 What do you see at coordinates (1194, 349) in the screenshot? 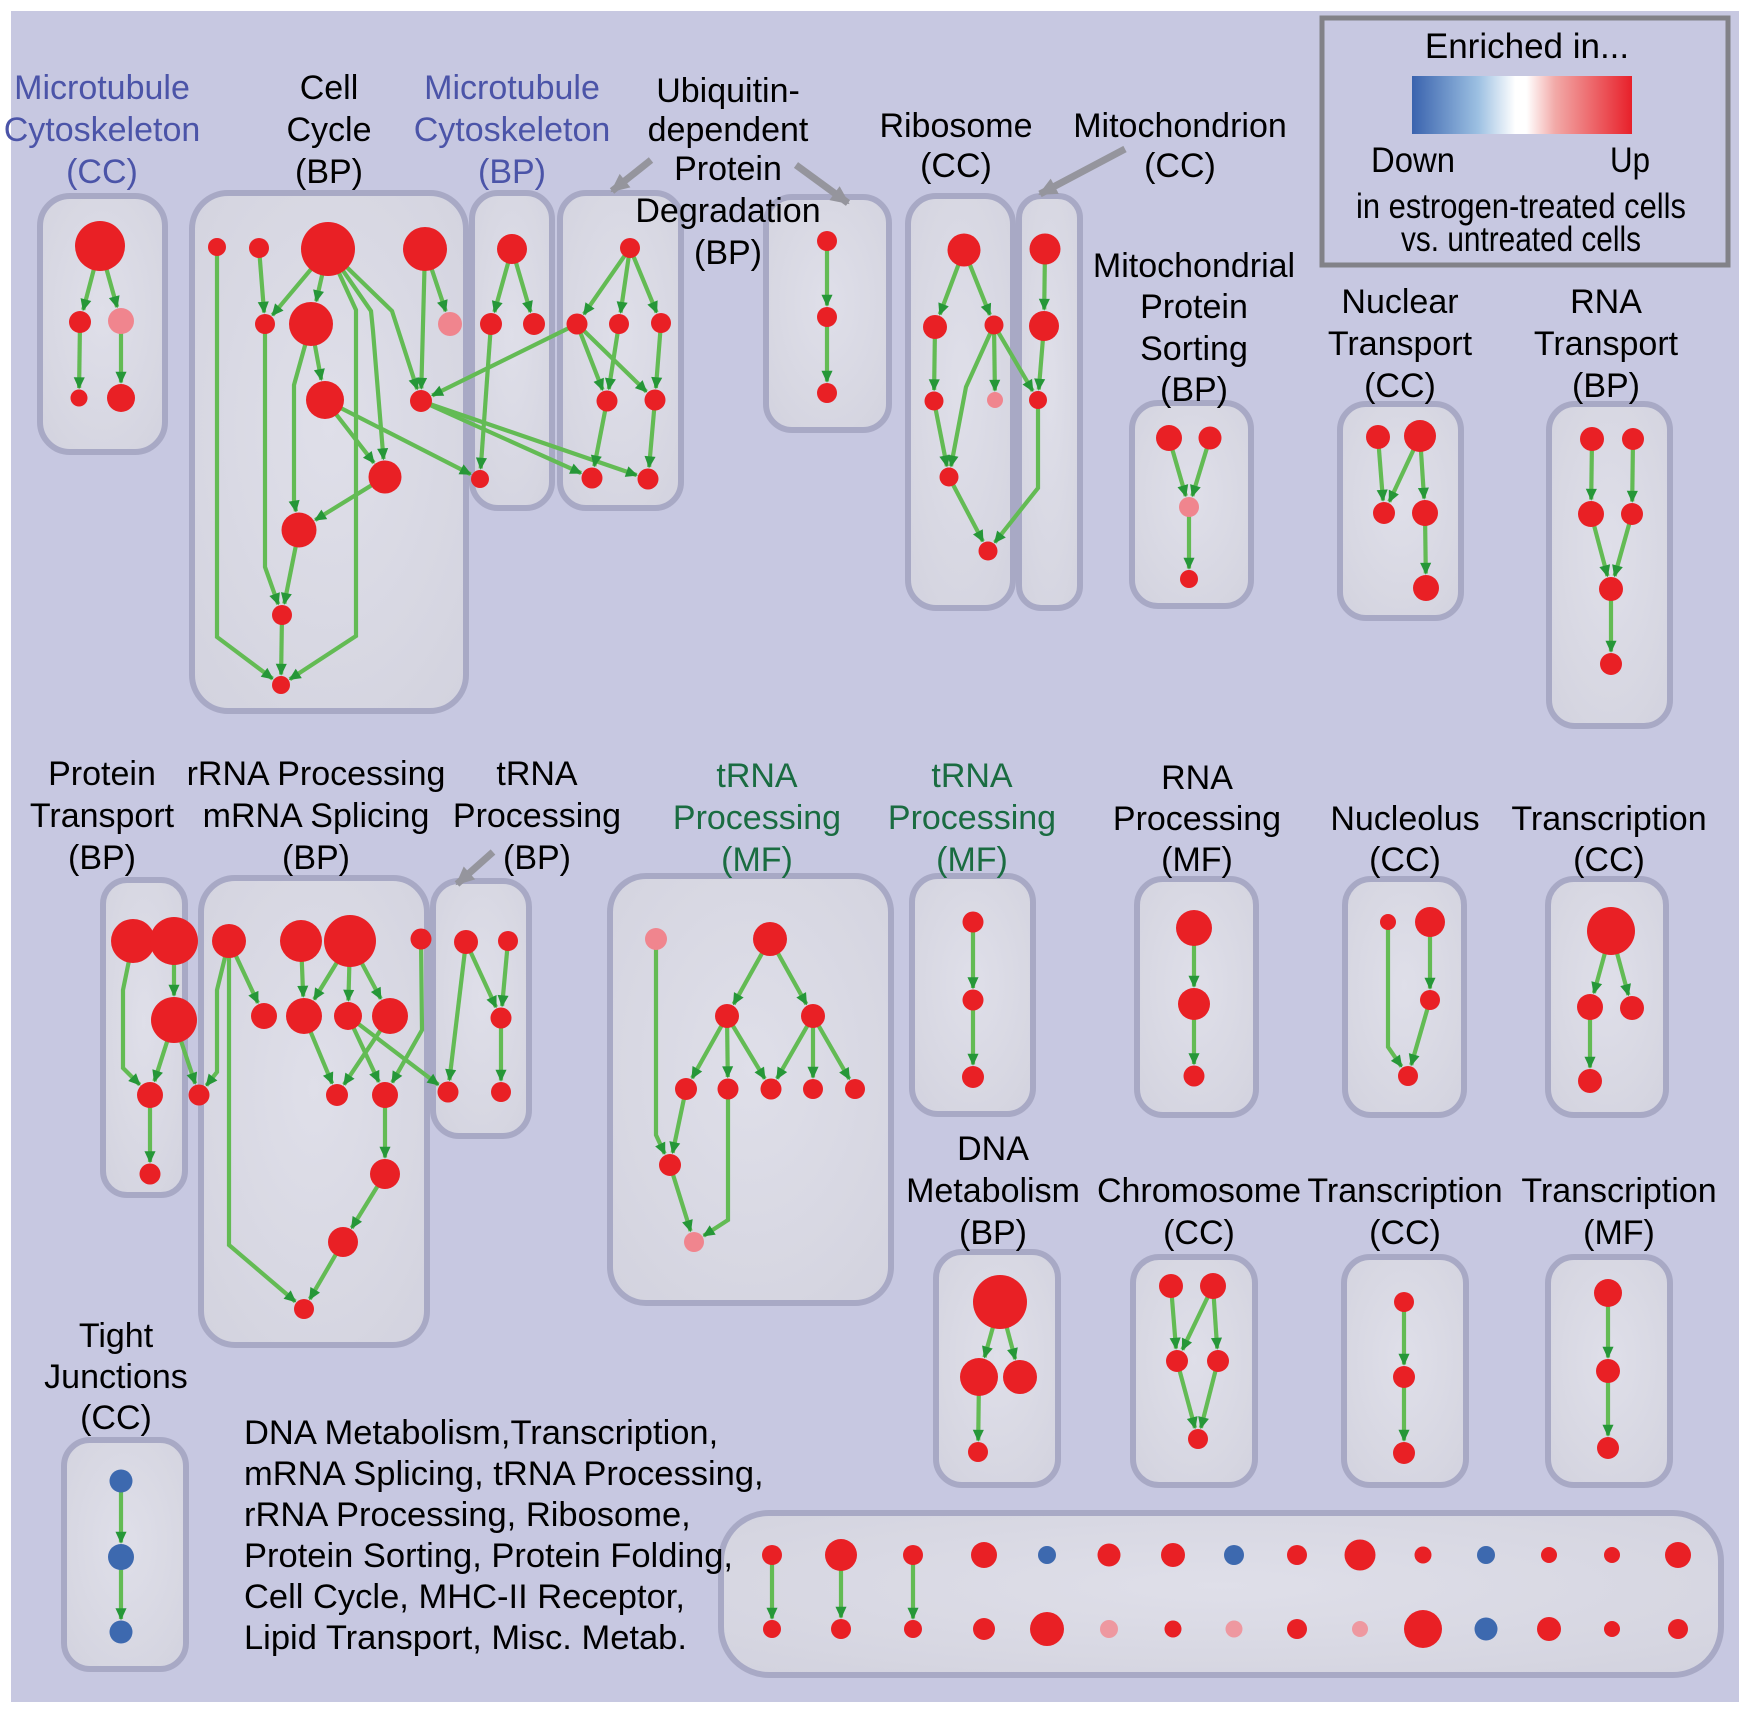
I see `svg-text: Sorting` at bounding box center [1194, 349].